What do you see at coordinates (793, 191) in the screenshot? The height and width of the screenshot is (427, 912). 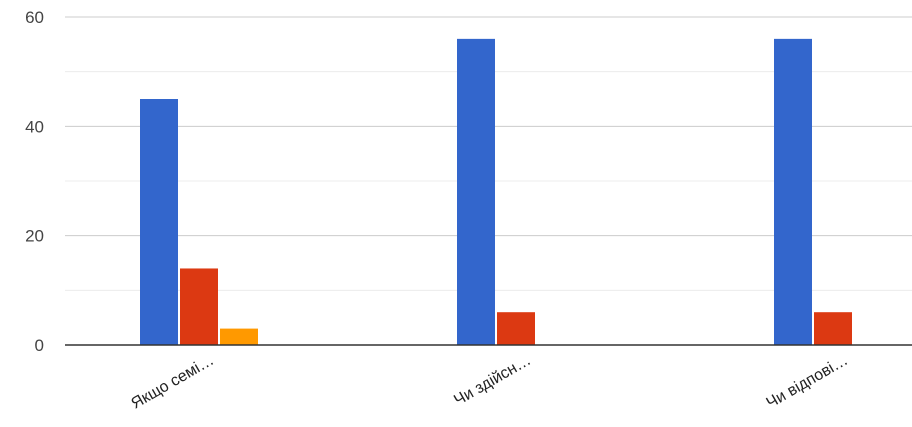 I see `bar-series1-cat3` at bounding box center [793, 191].